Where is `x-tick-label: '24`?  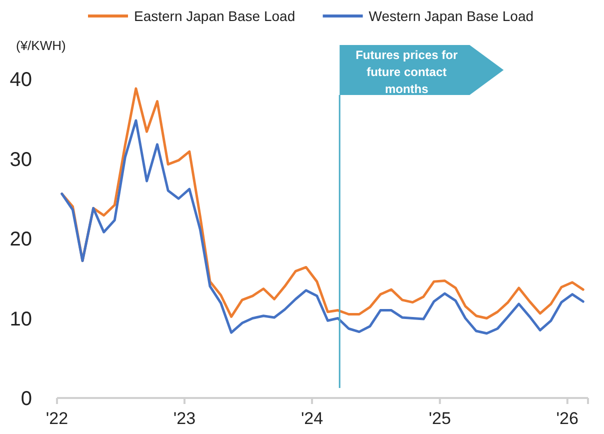 x-tick-label: '24 is located at coordinates (312, 418).